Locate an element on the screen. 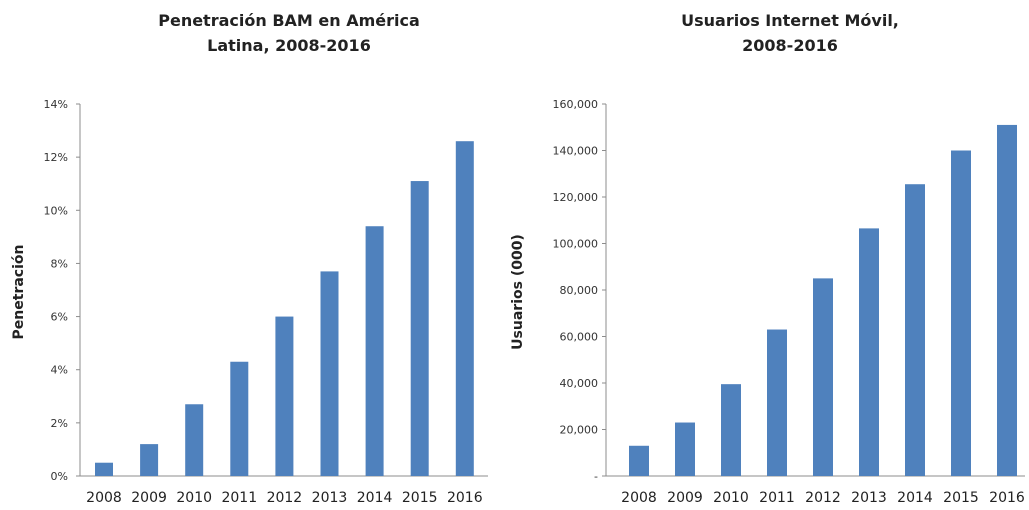  y-tick-label: 60,000 is located at coordinates (579, 337).